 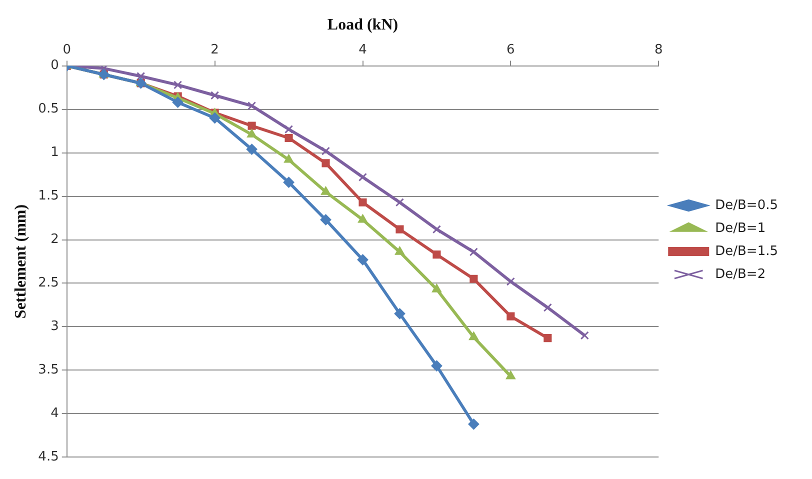 I want to click on legend-label: De/B=2, so click(x=740, y=274).